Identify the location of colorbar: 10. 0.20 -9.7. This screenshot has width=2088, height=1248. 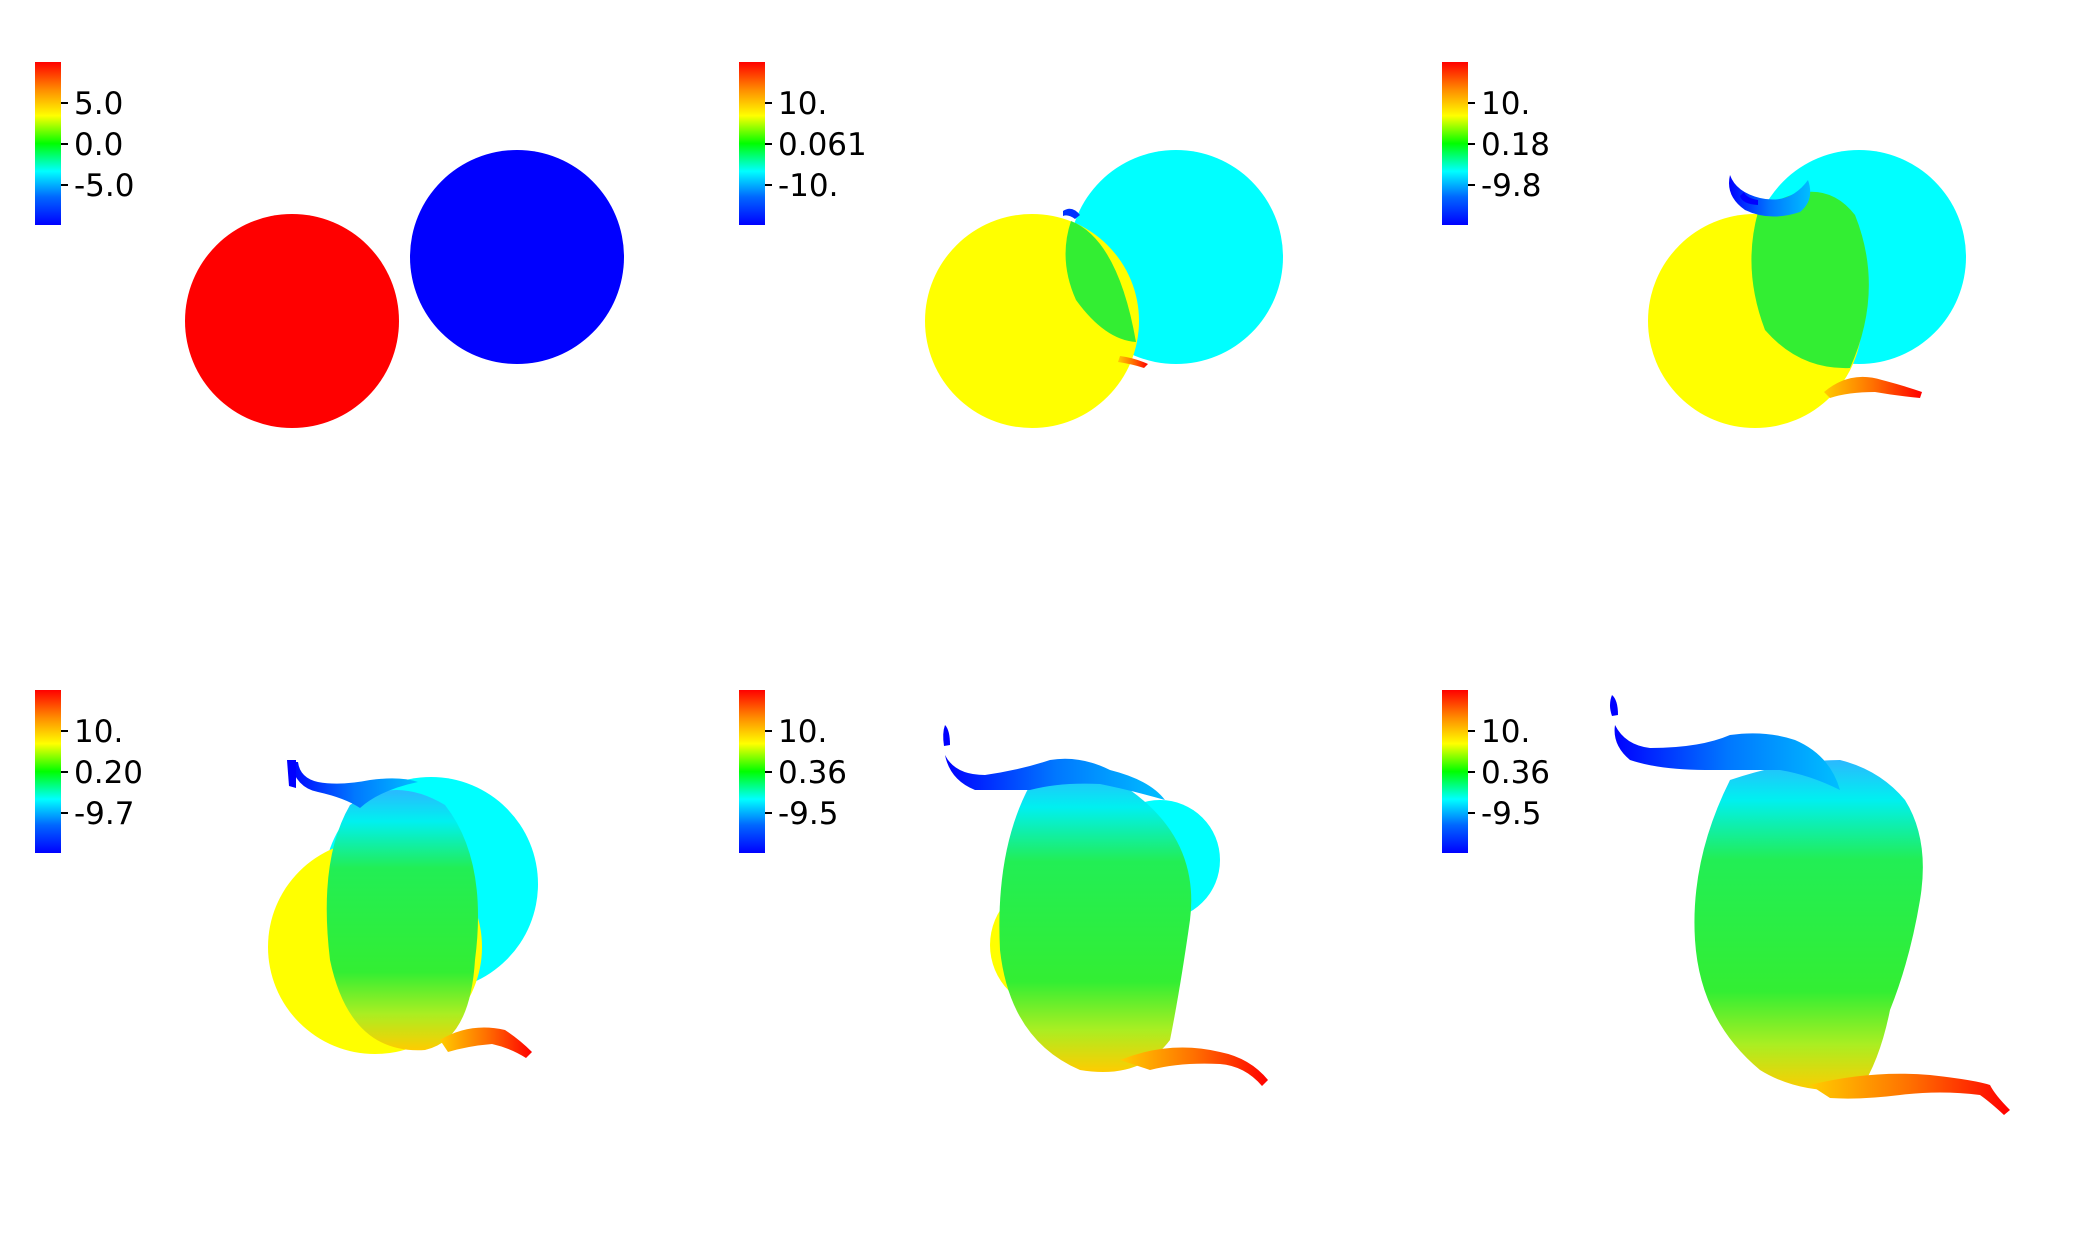
(89, 771).